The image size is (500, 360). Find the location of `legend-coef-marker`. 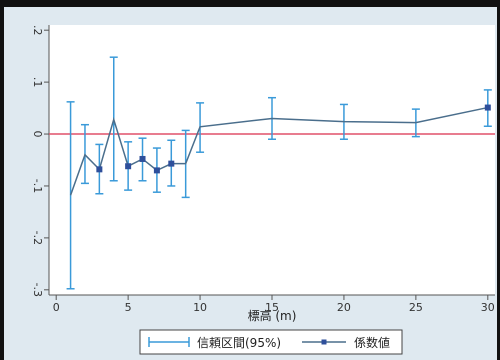

legend-coef-marker is located at coordinates (324, 342).